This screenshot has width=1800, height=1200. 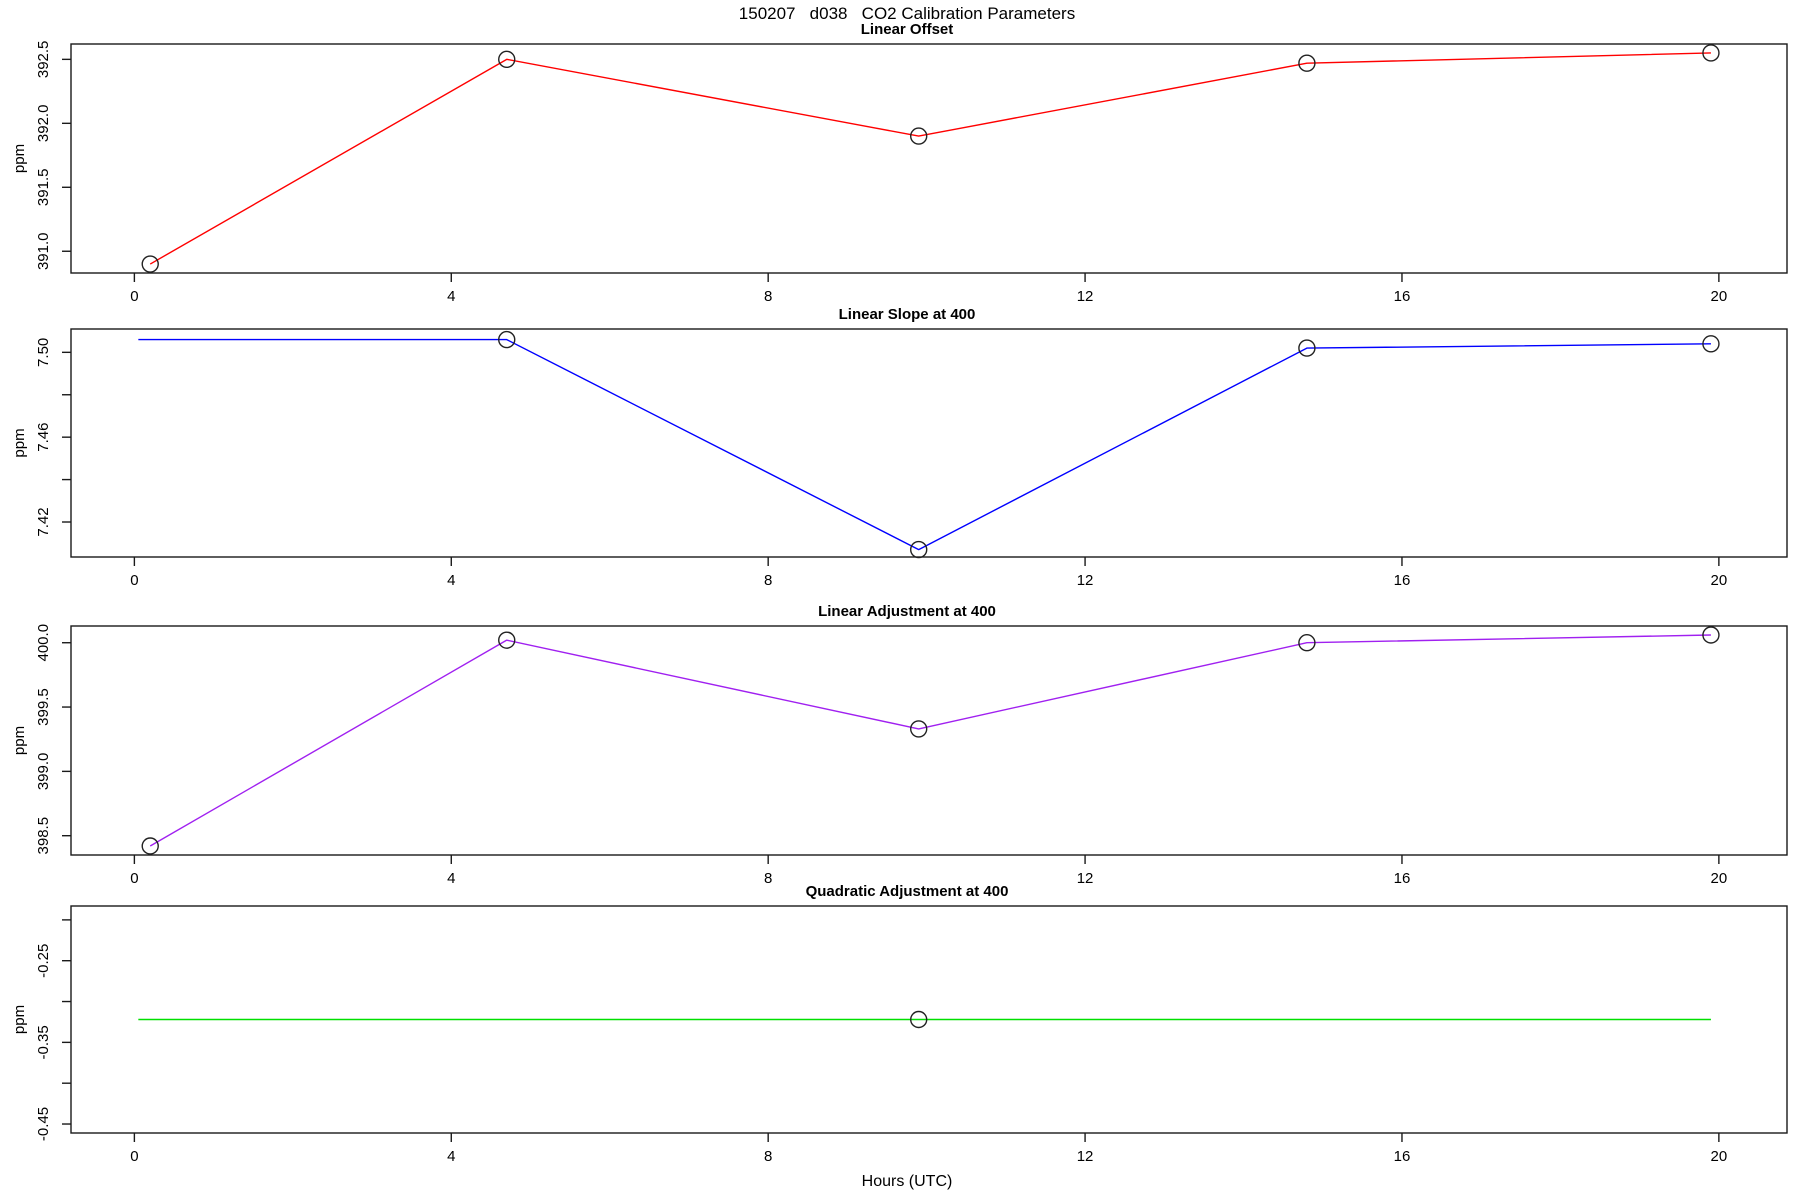 What do you see at coordinates (43, 836) in the screenshot?
I see `y-tick-label: 398.5` at bounding box center [43, 836].